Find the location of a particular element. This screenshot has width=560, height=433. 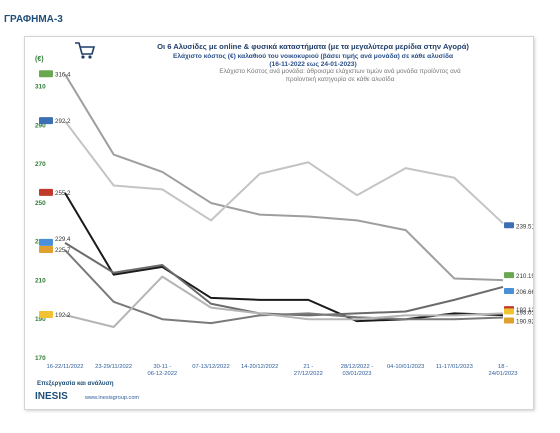

y-tick-label: 250 is located at coordinates (40, 203).